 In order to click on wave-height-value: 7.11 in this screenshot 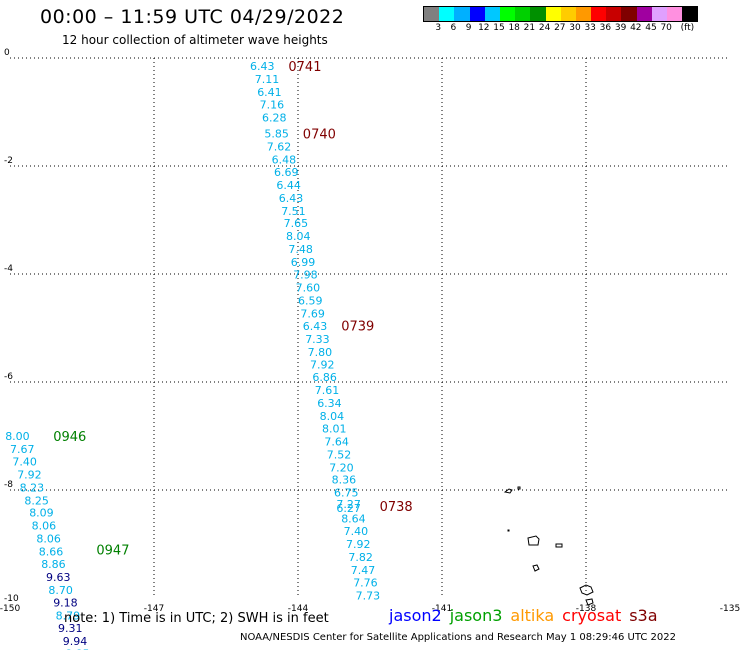, I will do `click(267, 79)`.